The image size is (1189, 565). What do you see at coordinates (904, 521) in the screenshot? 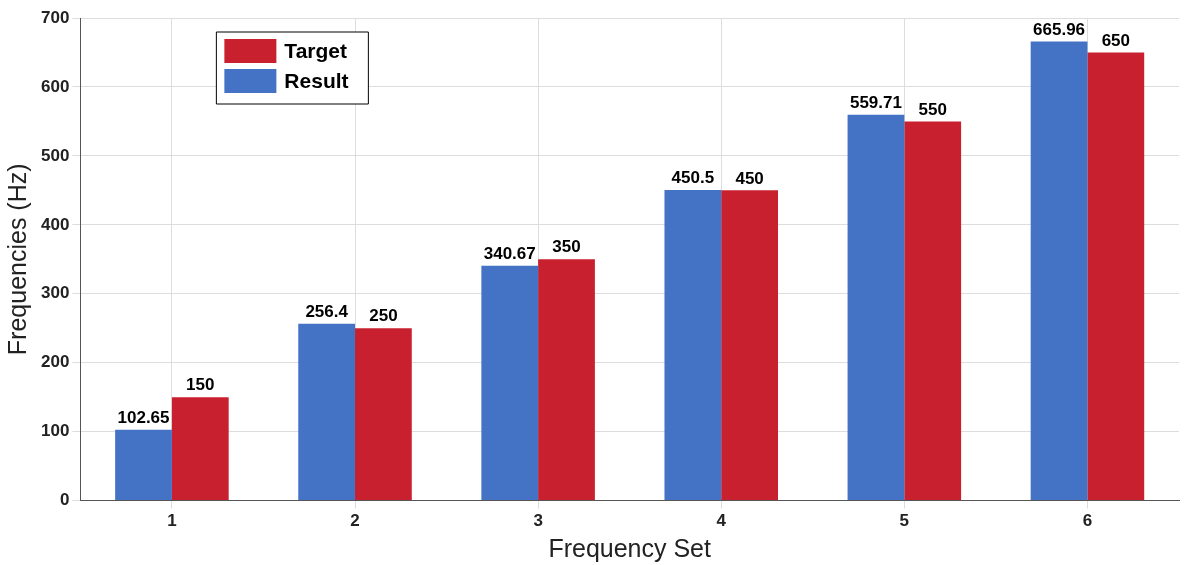
I see `x-tick-label: 5` at bounding box center [904, 521].